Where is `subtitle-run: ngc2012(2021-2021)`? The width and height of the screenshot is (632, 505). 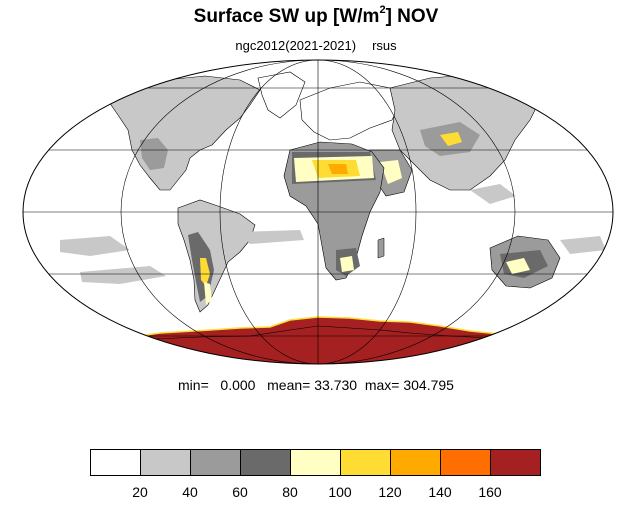 subtitle-run: ngc2012(2021-2021) is located at coordinates (296, 45).